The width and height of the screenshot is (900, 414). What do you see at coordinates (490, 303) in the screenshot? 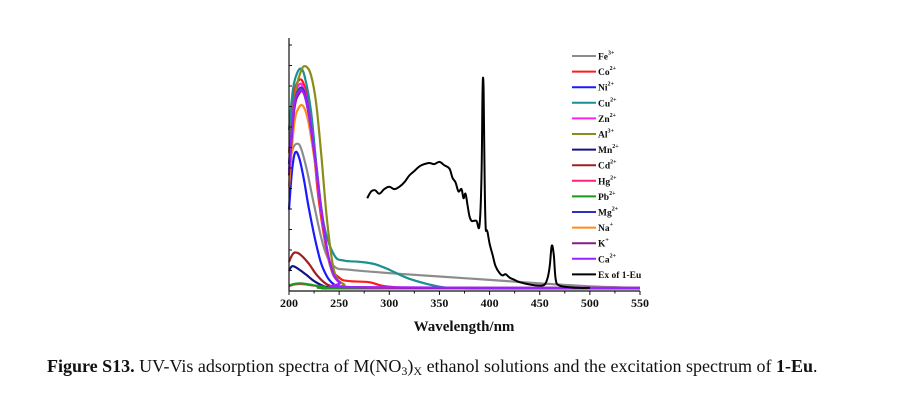
I see `x-tick-label: 400` at bounding box center [490, 303].